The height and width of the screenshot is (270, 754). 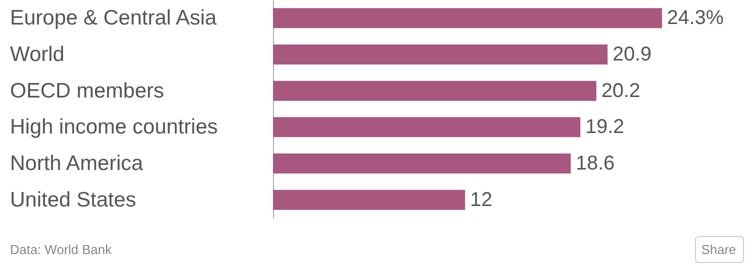 What do you see at coordinates (61, 249) in the screenshot?
I see `text: Data: World Bank` at bounding box center [61, 249].